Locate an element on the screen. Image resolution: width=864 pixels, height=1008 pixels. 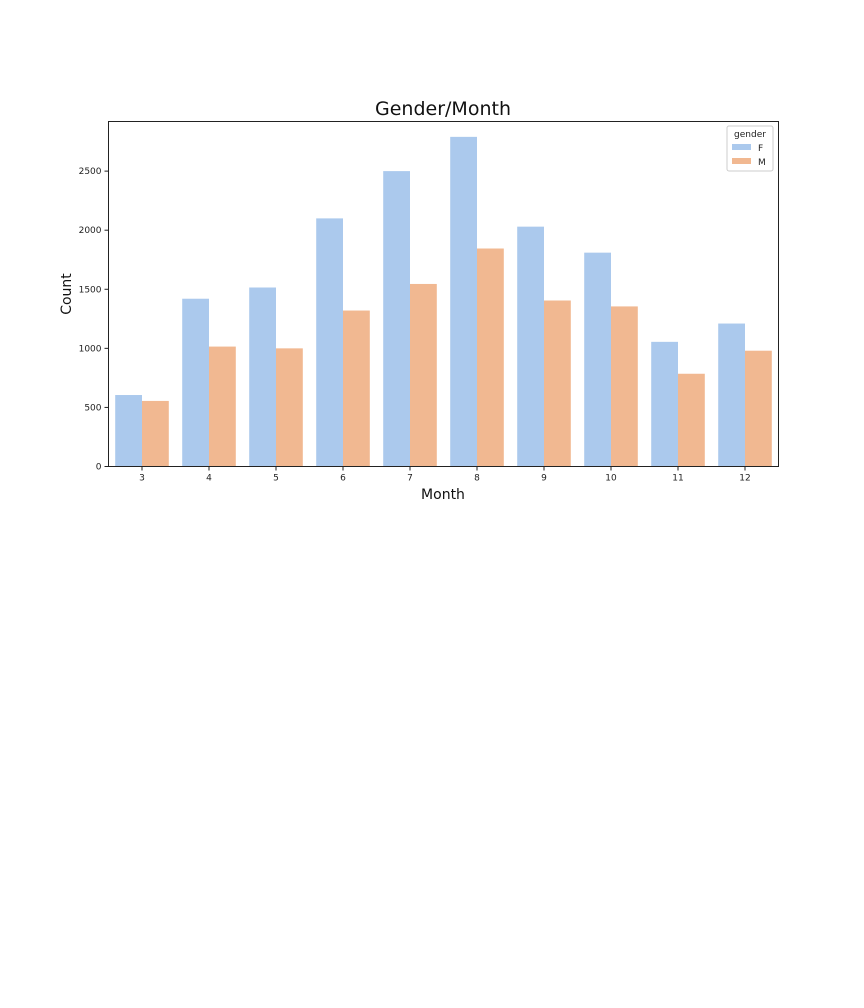
y-tick-label: 2000 is located at coordinates (90, 231).